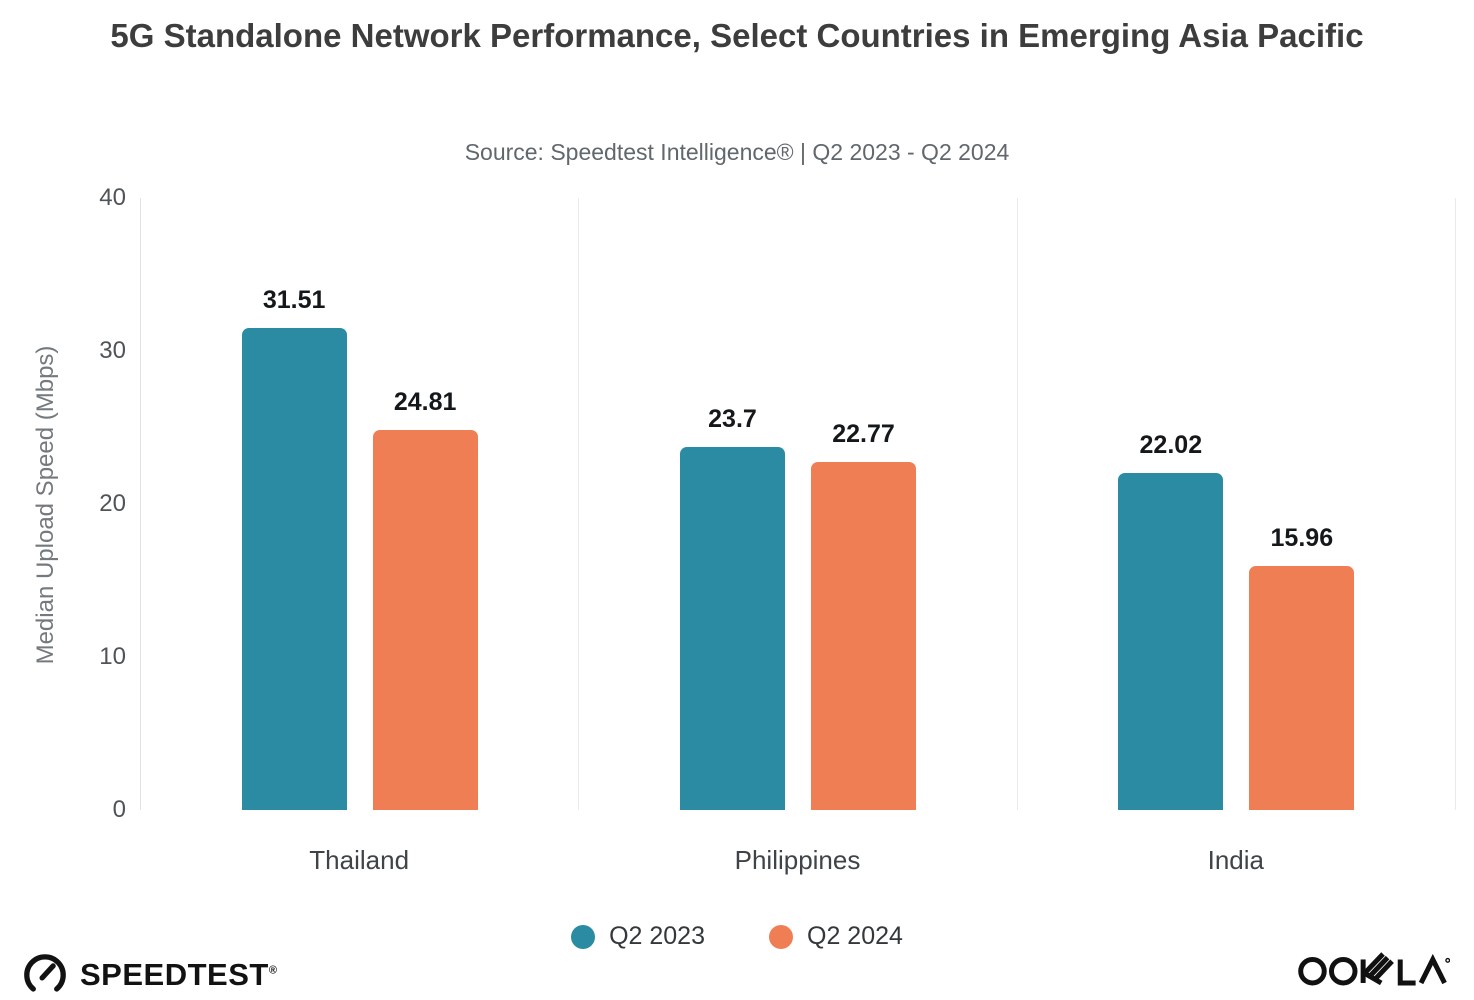  I want to click on bar-thailand-q2-2023: 31.51, so click(294, 548).